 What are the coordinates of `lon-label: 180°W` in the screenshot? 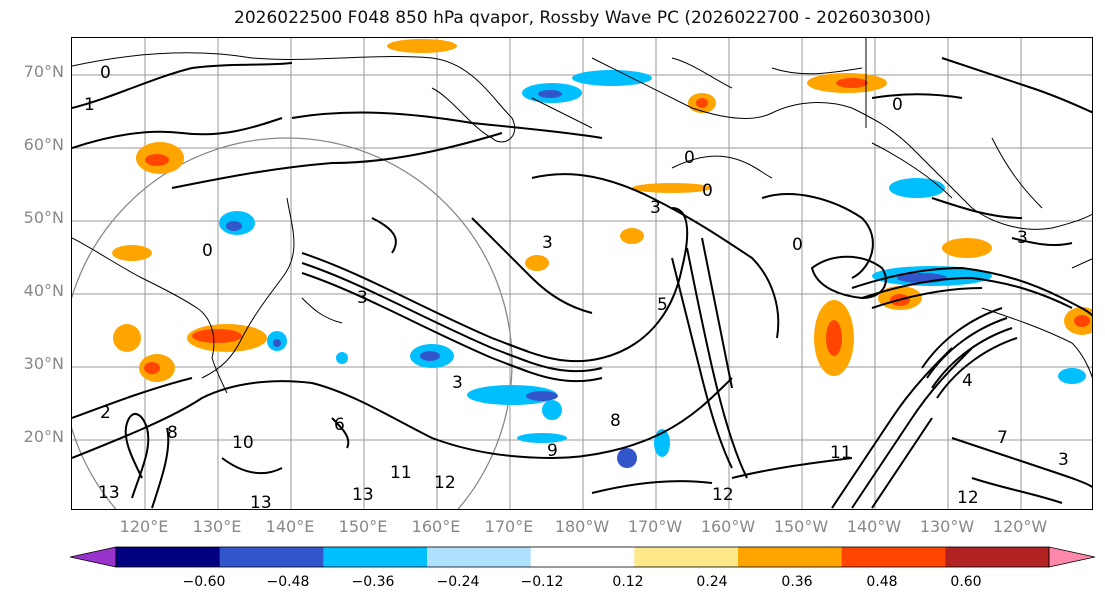 It's located at (582, 526).